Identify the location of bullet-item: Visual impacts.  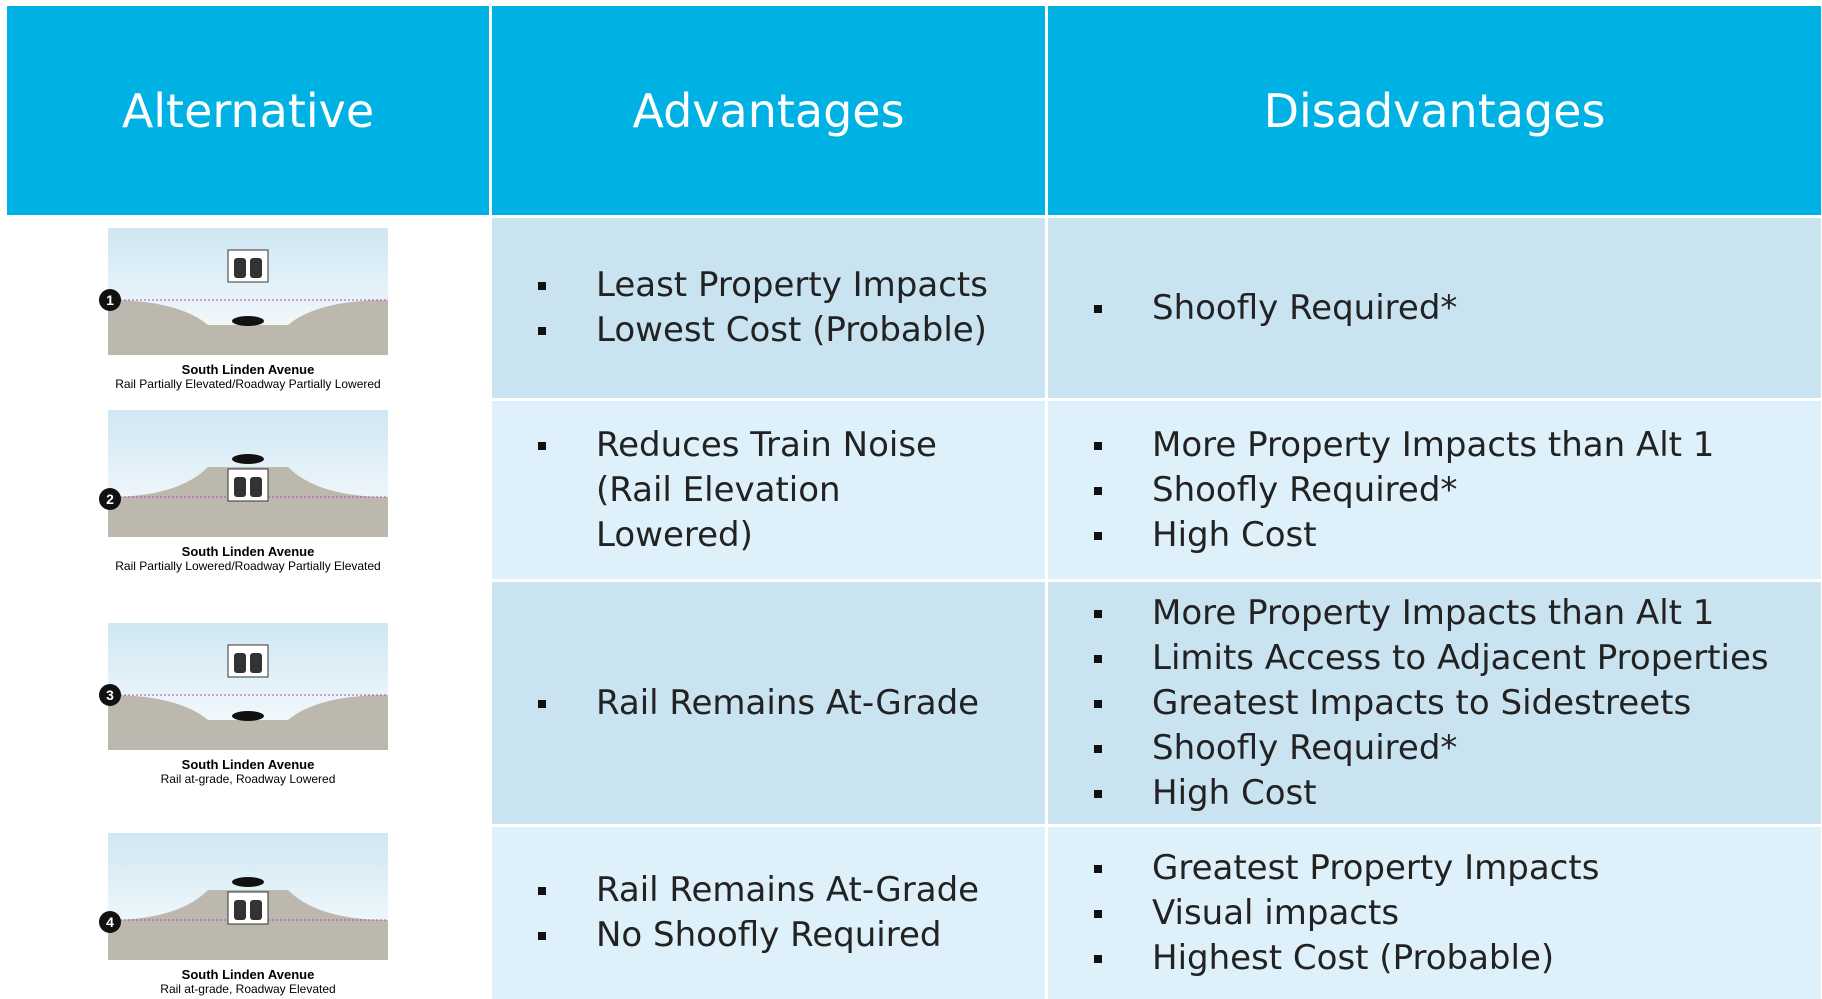
(1446, 913).